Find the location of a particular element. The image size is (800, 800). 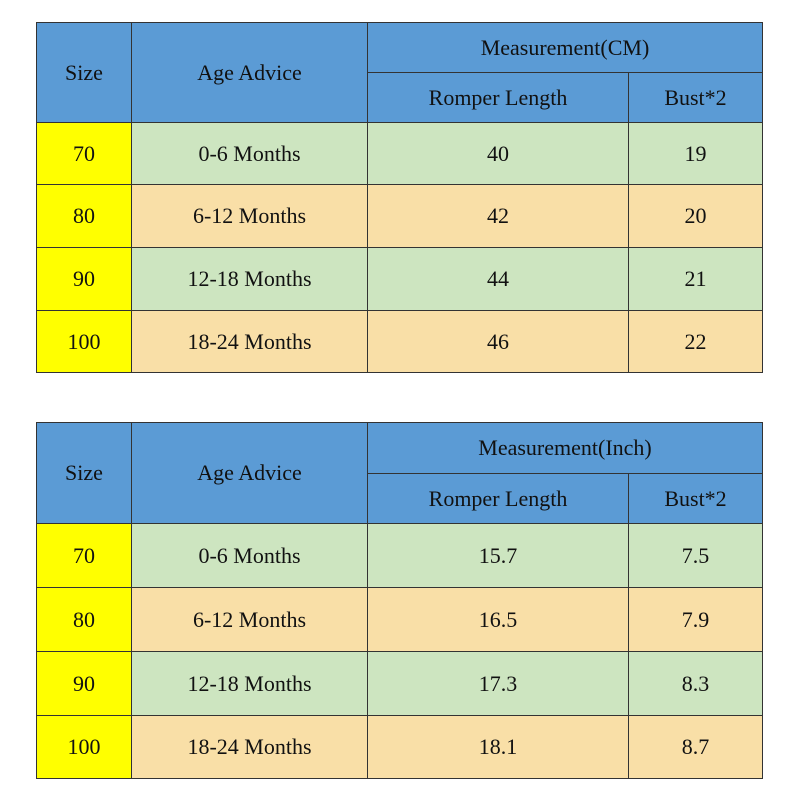

data-cell: 21 is located at coordinates (695, 279).